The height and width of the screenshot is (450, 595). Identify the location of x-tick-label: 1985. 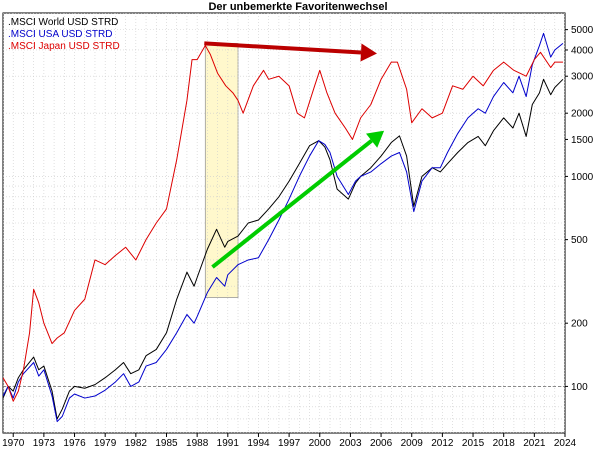
(166, 443).